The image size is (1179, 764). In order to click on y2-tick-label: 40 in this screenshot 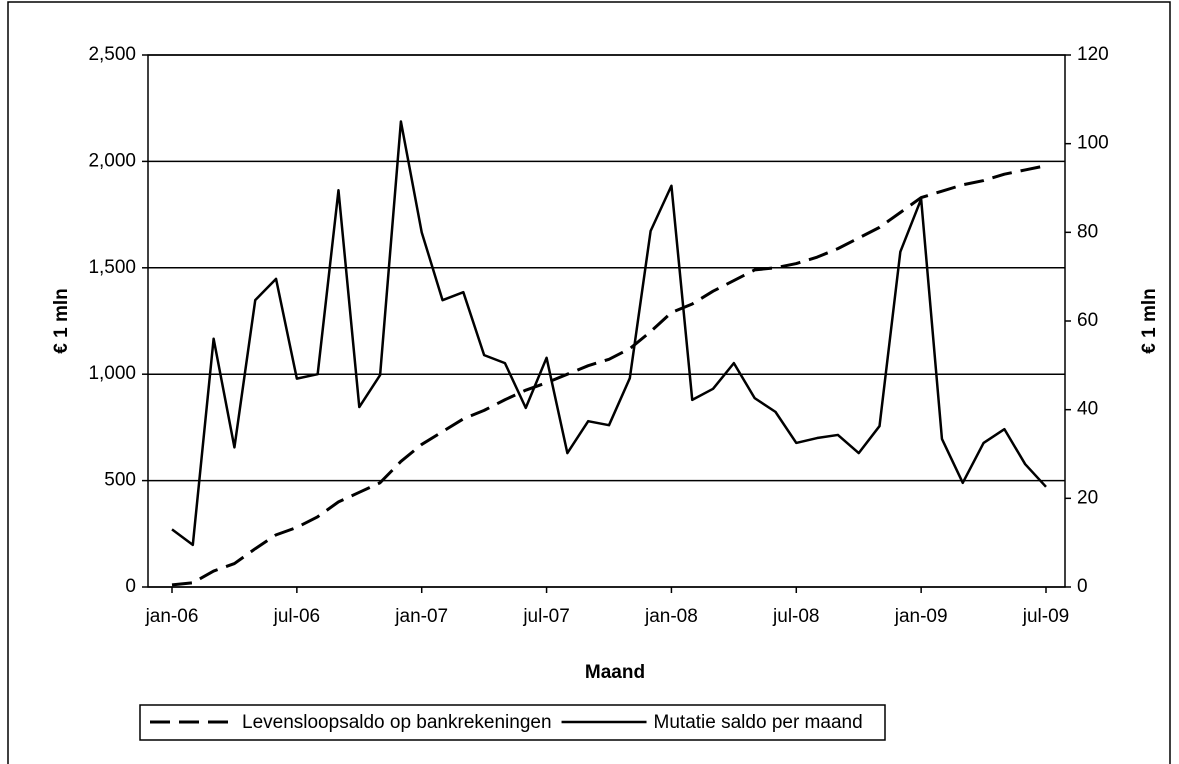, I will do `click(1087, 409)`.